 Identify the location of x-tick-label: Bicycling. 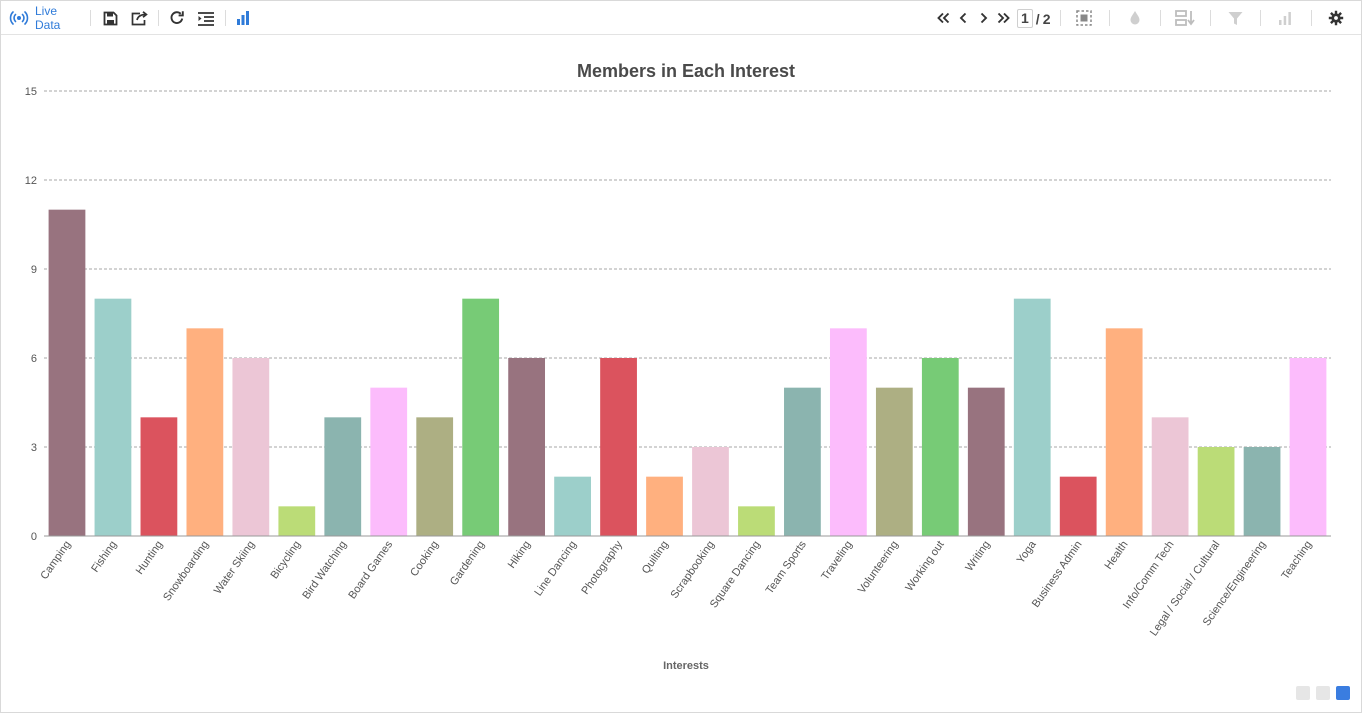
(286, 560).